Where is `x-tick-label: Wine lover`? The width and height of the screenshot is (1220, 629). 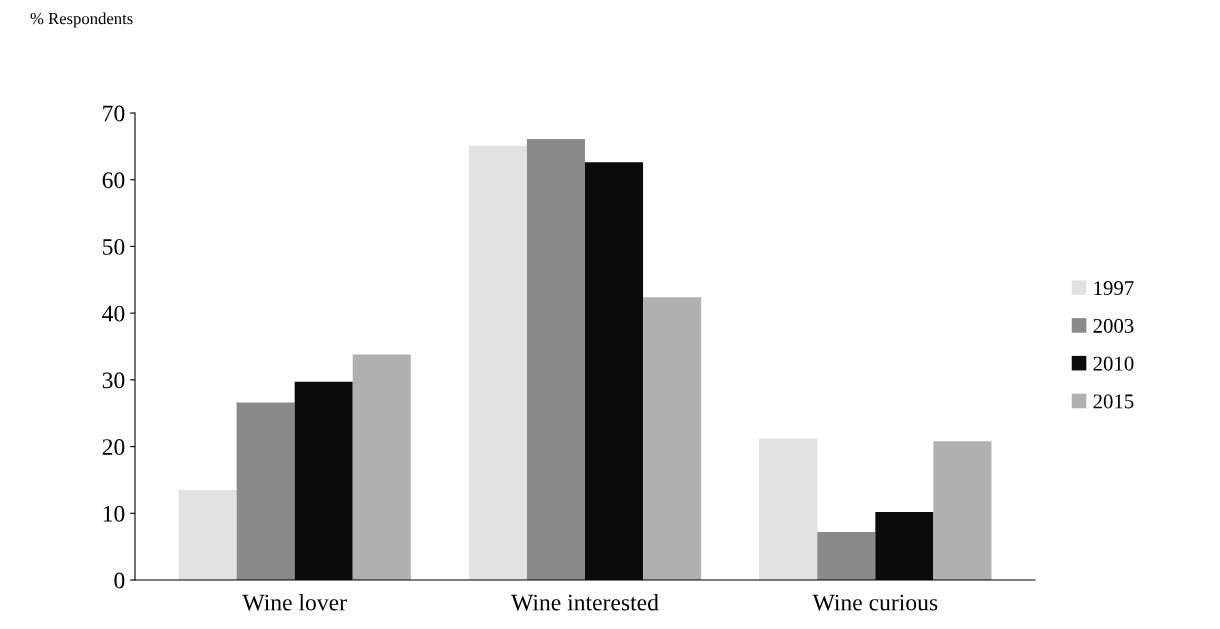 x-tick-label: Wine lover is located at coordinates (294, 602).